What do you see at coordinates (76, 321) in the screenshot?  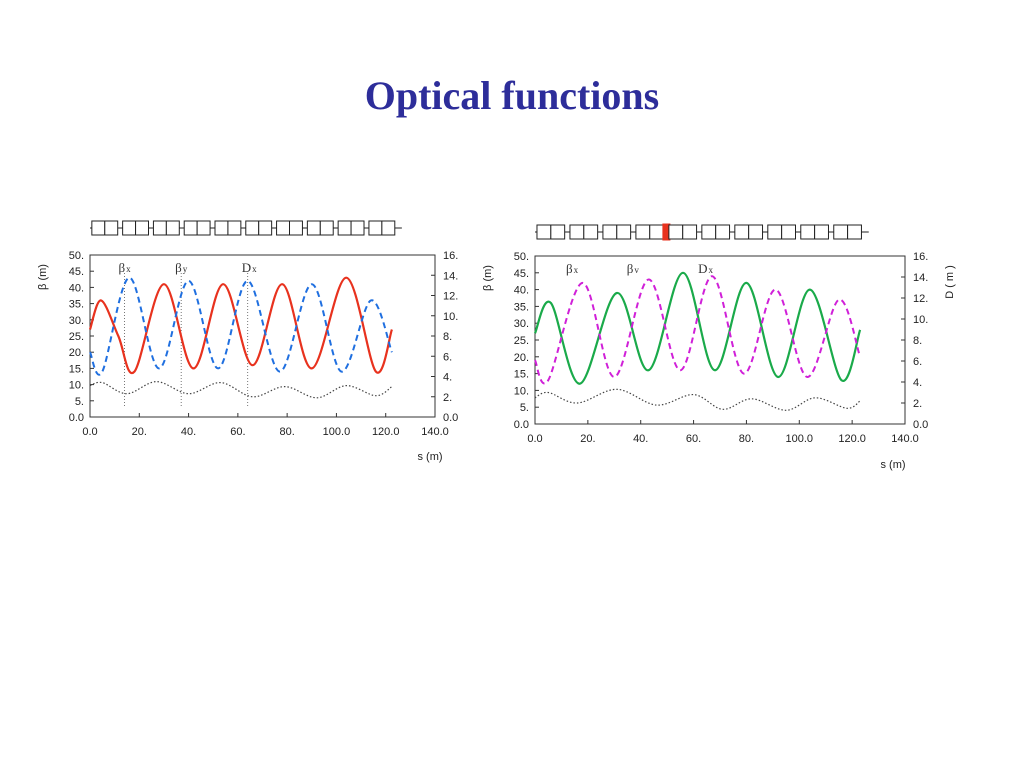 I see `y-tick-label: 30.` at bounding box center [76, 321].